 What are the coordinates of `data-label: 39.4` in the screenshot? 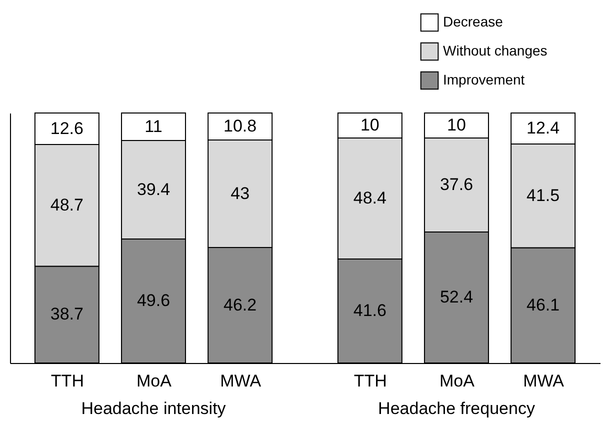 It's located at (153, 189).